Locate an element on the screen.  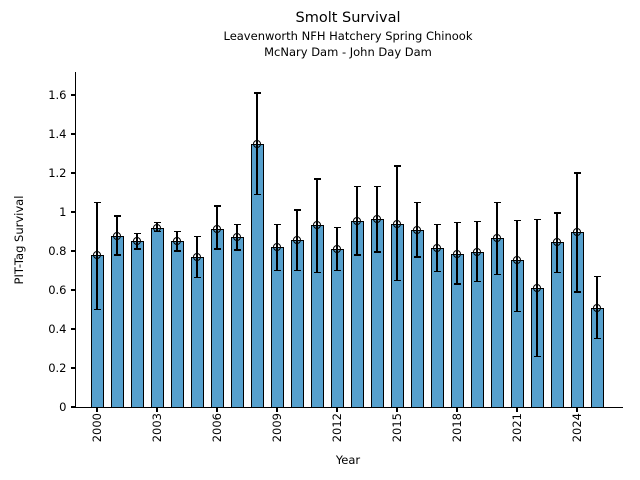
bar-year-2007 is located at coordinates (237, 322).